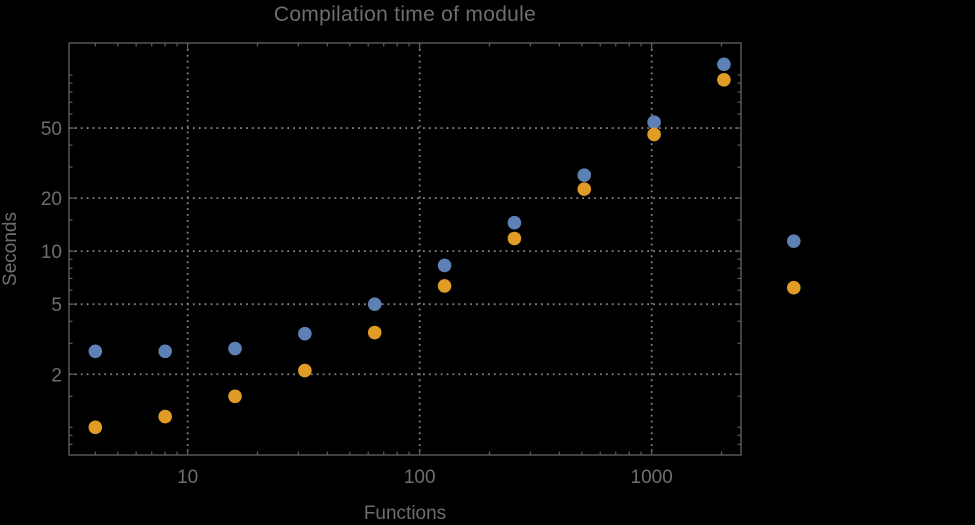 This screenshot has width=975, height=525. I want to click on x-axis-label: Functions, so click(405, 513).